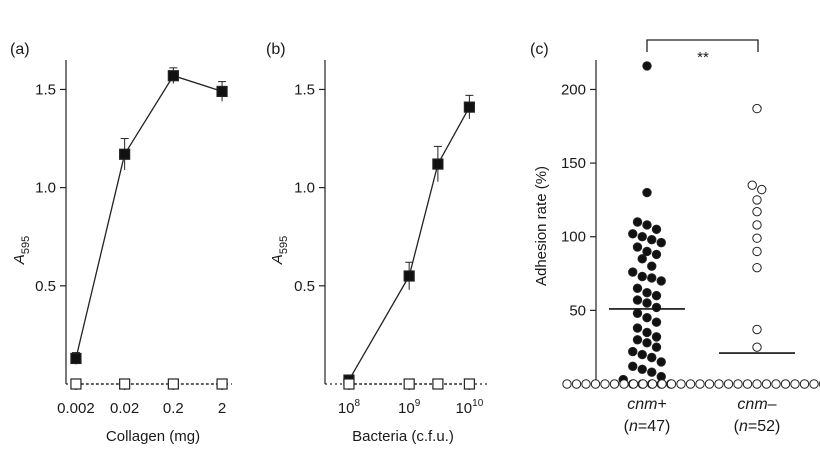 Image resolution: width=820 pixels, height=450 pixels. What do you see at coordinates (756, 404) in the screenshot?
I see `group-label-cnm-minus: cnm–` at bounding box center [756, 404].